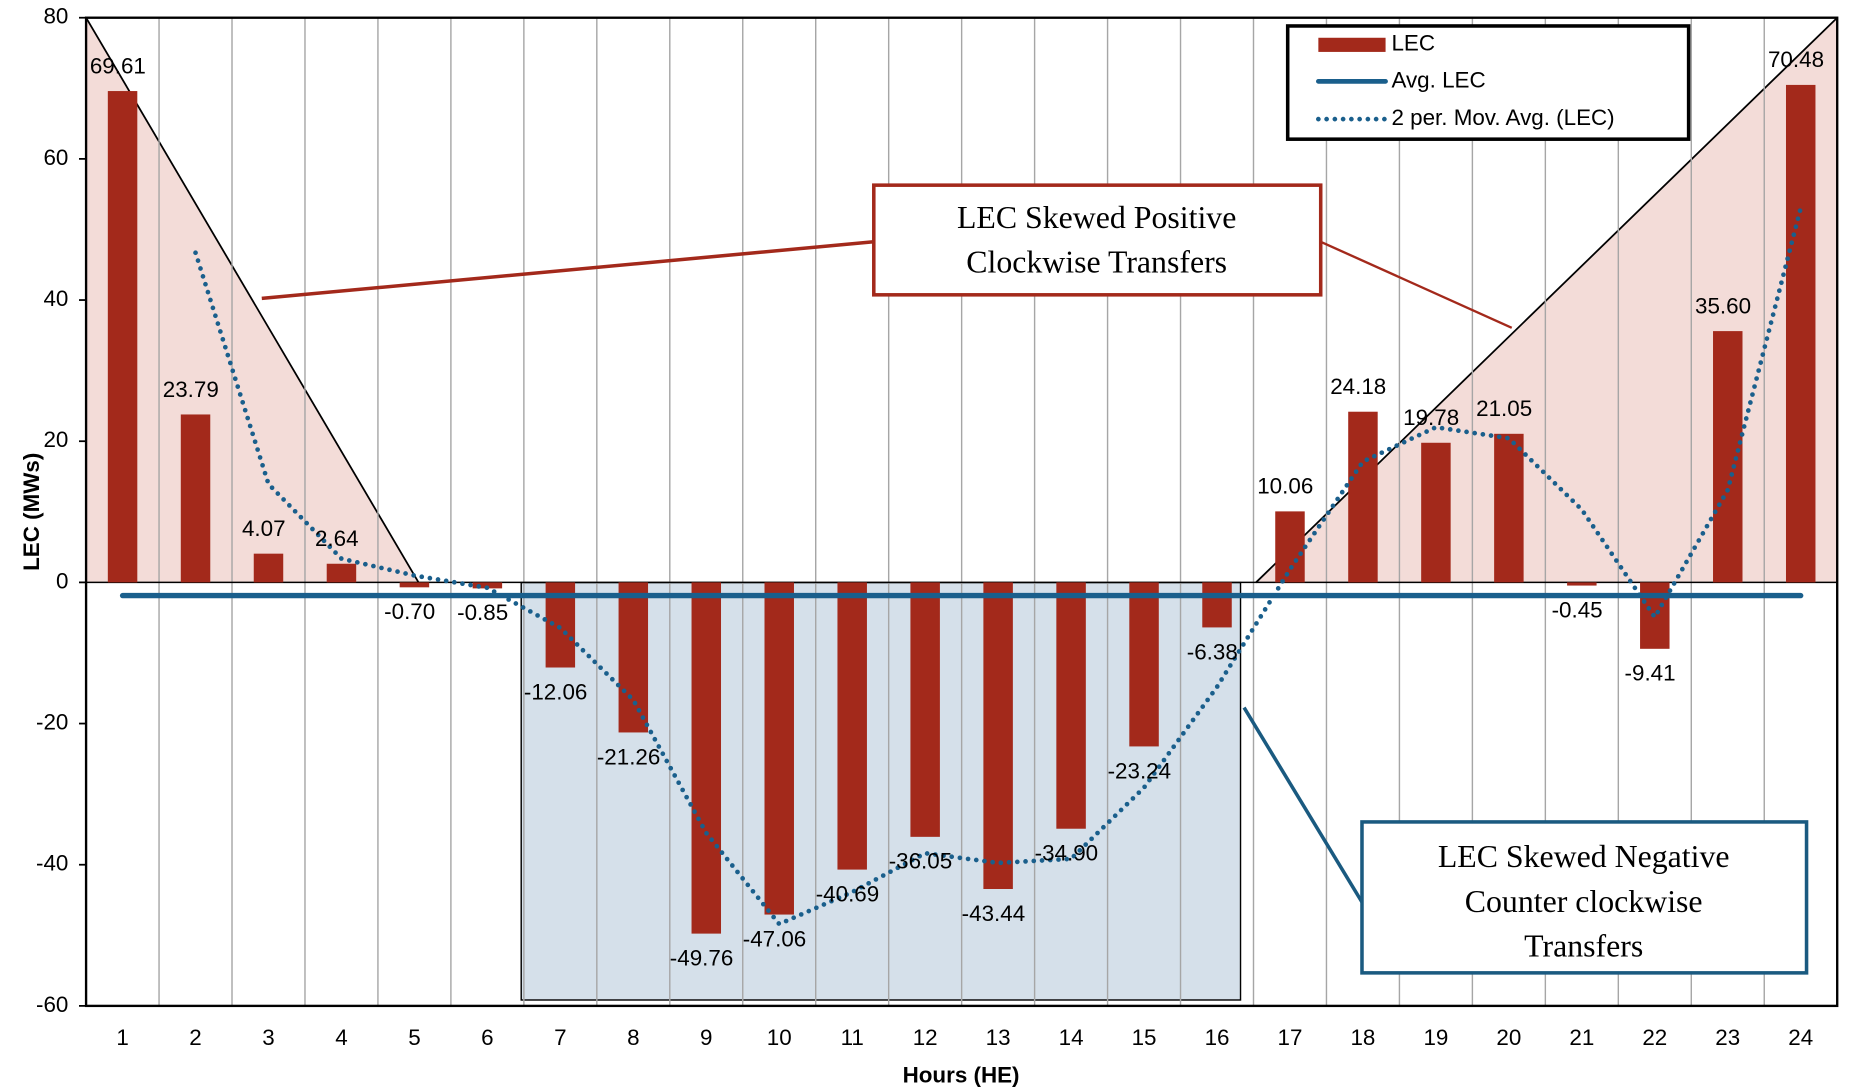 The image size is (1849, 1092). What do you see at coordinates (341, 1037) in the screenshot?
I see `x-tick-label: 4` at bounding box center [341, 1037].